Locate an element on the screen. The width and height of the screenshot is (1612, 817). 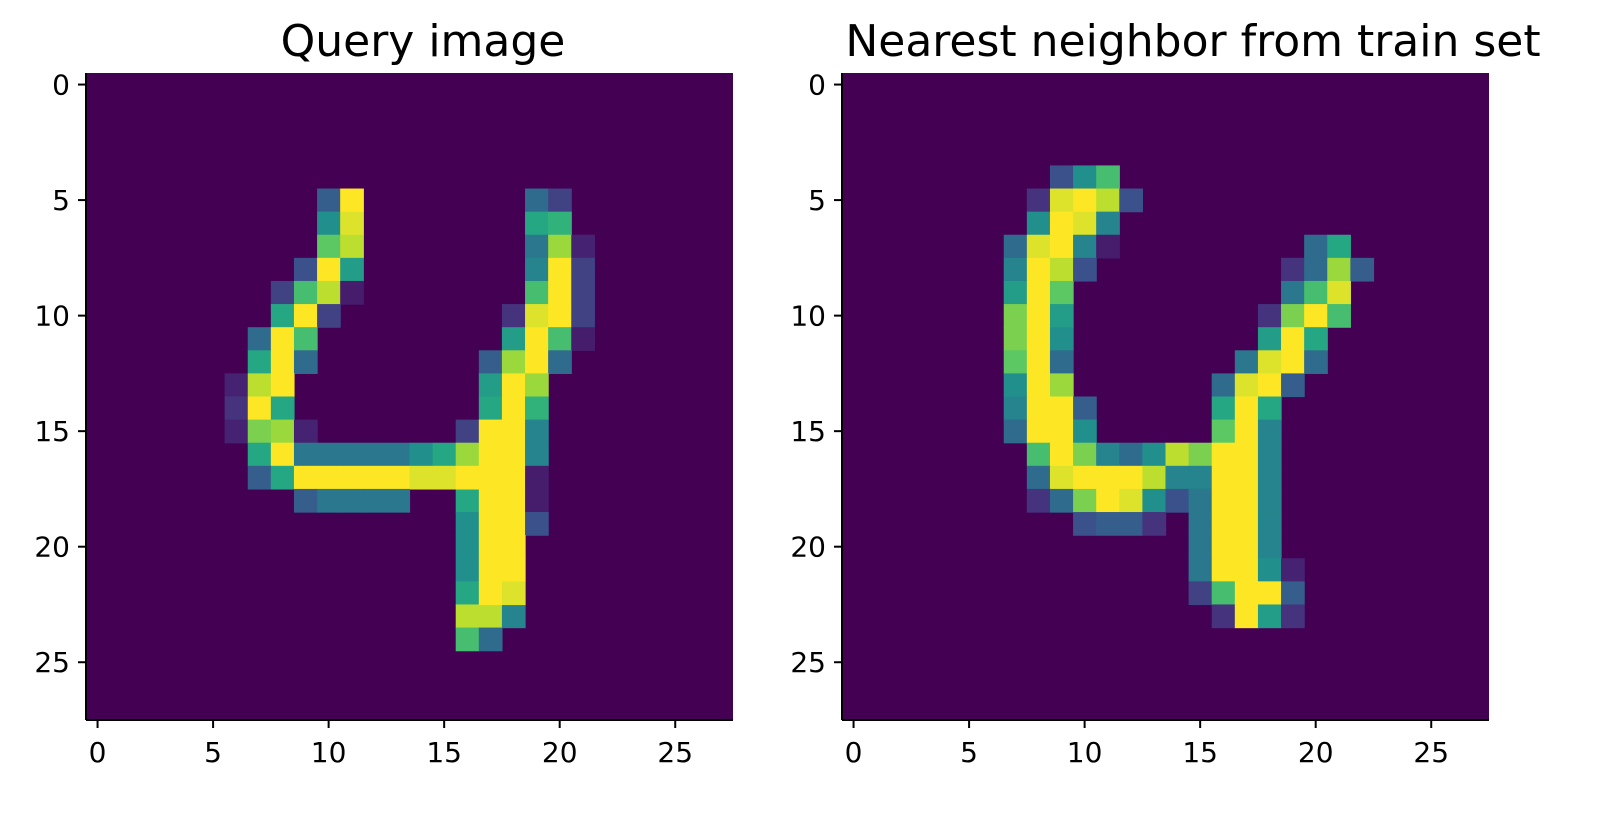
y-tick-label: 5 is located at coordinates (817, 200).